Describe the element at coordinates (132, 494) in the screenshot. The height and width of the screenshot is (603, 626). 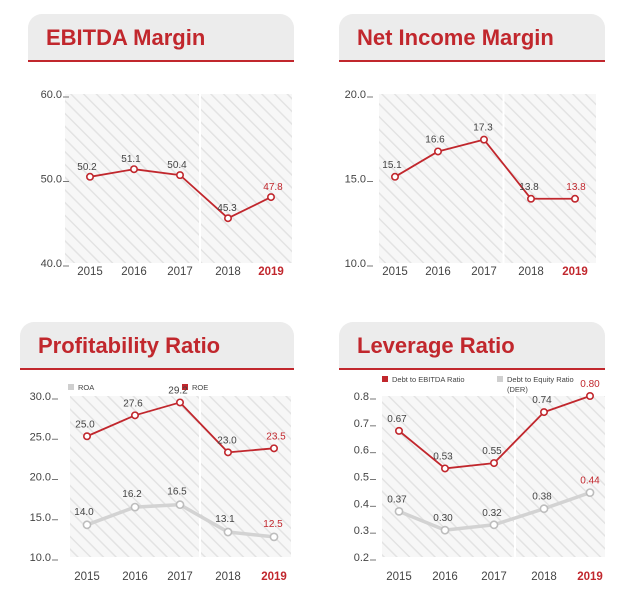
I see `data-label: 16.2` at that location.